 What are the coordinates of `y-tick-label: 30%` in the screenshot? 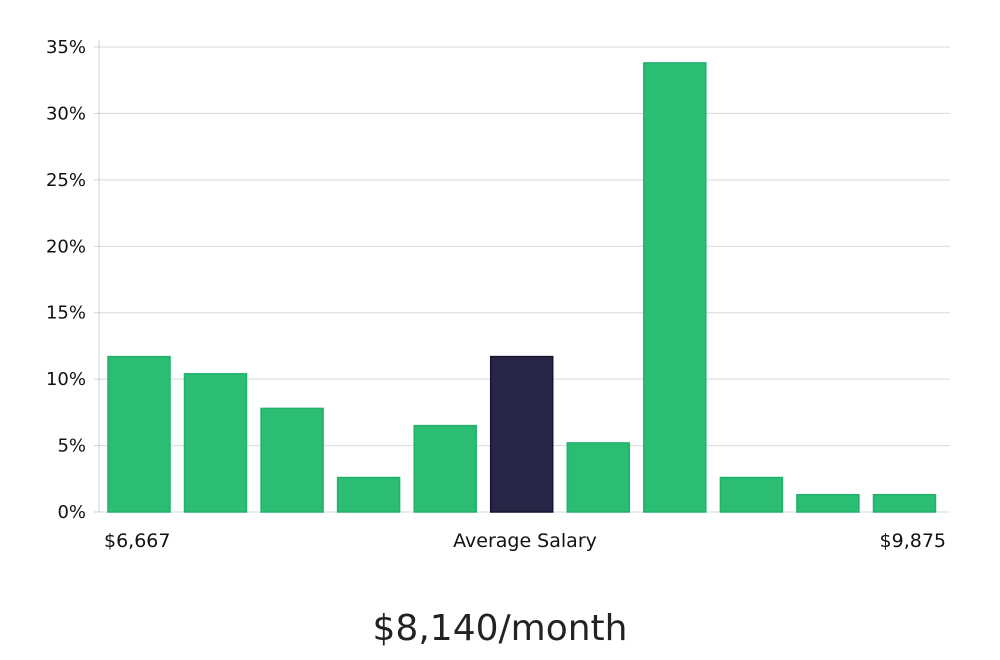 It's located at (66, 113).